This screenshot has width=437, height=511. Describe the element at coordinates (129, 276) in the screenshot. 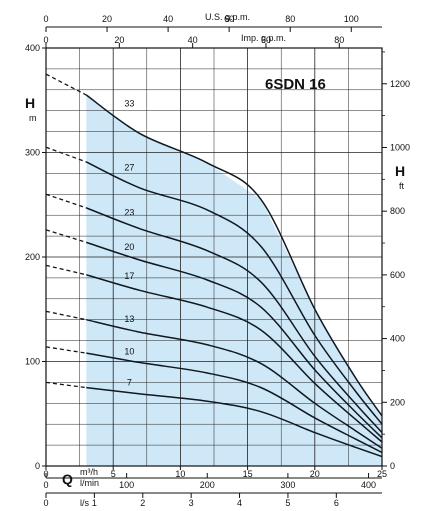

I see `curve-label-17: 17` at that location.